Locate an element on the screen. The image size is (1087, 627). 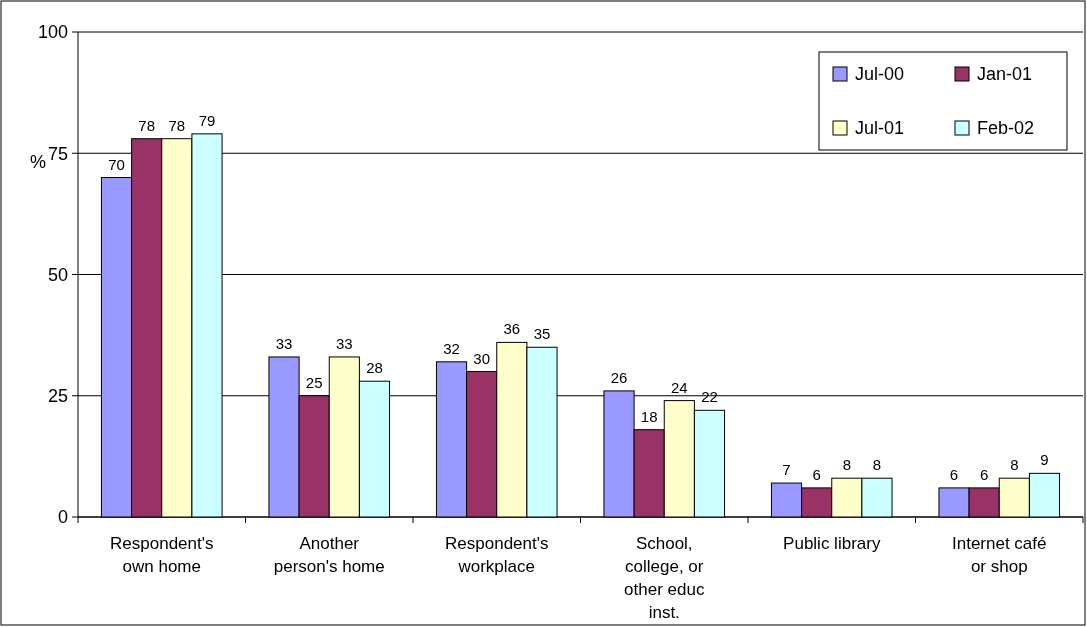
data-label: 70 is located at coordinates (116, 164).